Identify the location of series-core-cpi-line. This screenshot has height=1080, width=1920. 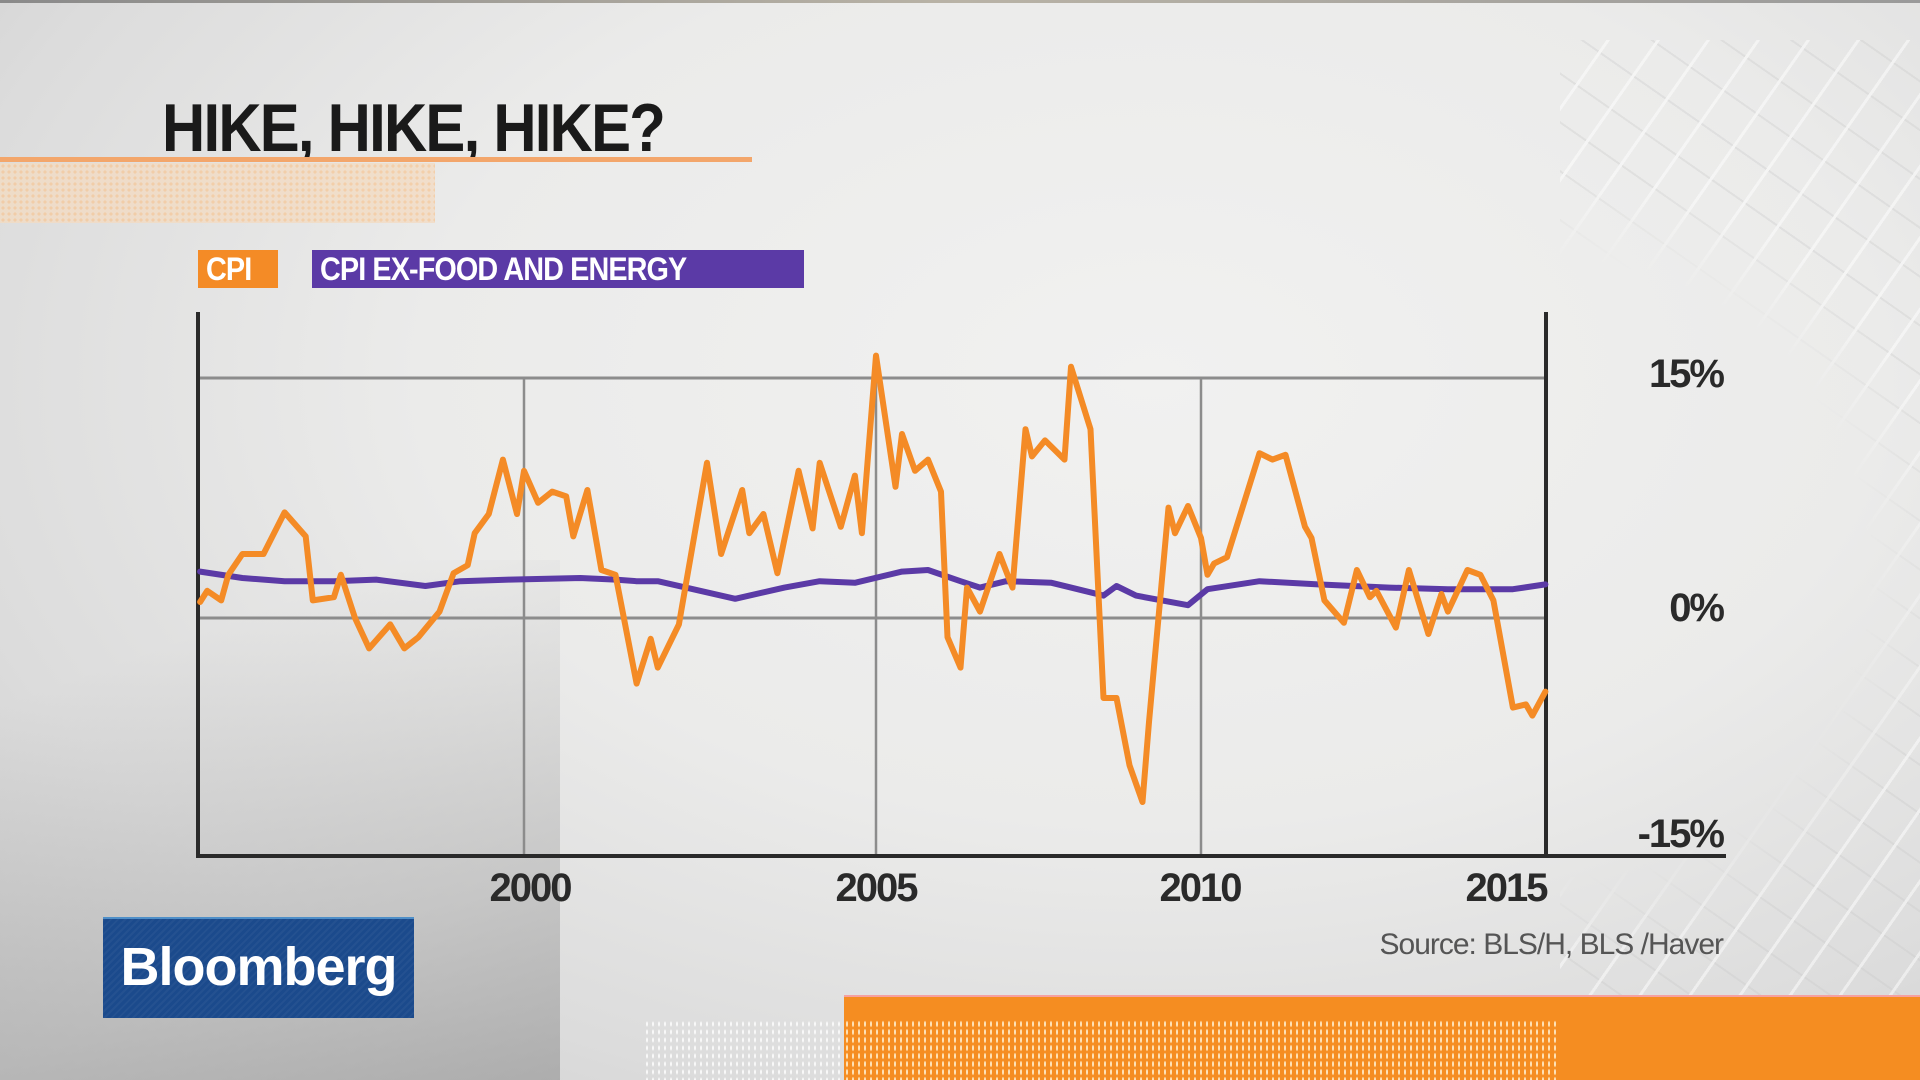
(873, 588).